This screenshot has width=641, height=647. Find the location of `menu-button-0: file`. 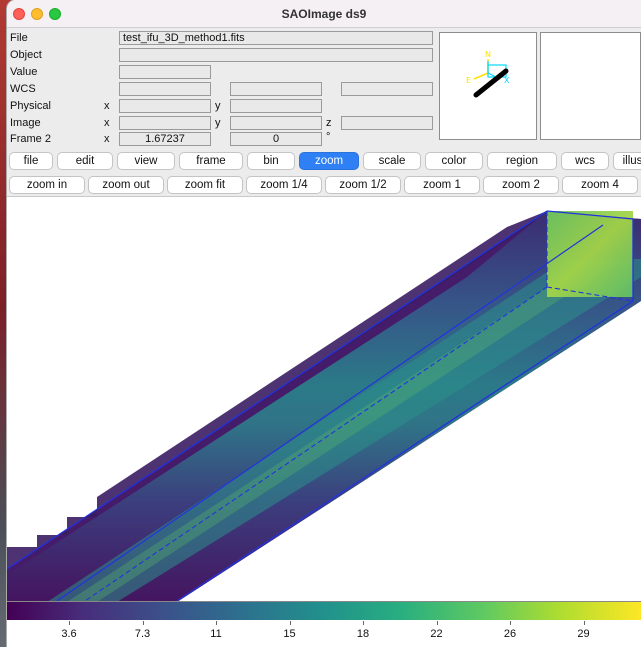

menu-button-0: file is located at coordinates (31, 161).